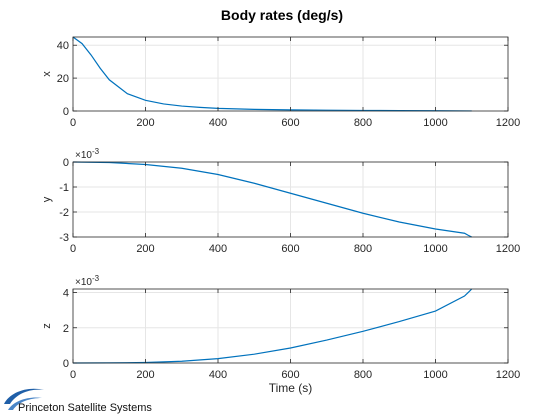 The width and height of the screenshot is (560, 420). What do you see at coordinates (63, 79) in the screenshot?
I see `y-tick-label: 20` at bounding box center [63, 79].